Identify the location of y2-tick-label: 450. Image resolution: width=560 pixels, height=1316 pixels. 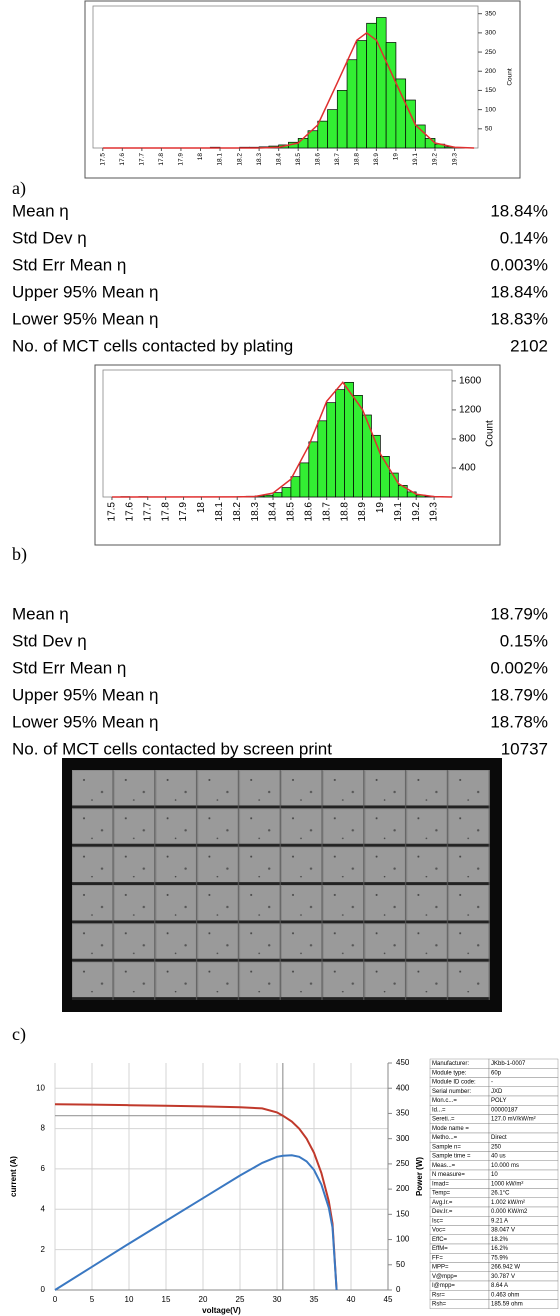
(403, 1062).